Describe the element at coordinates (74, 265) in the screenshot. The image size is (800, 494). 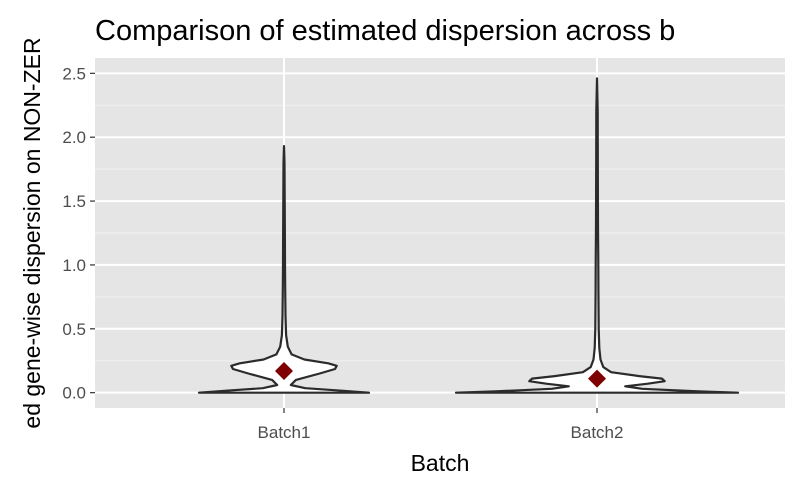
I see `y-tick-label: 1.0` at that location.